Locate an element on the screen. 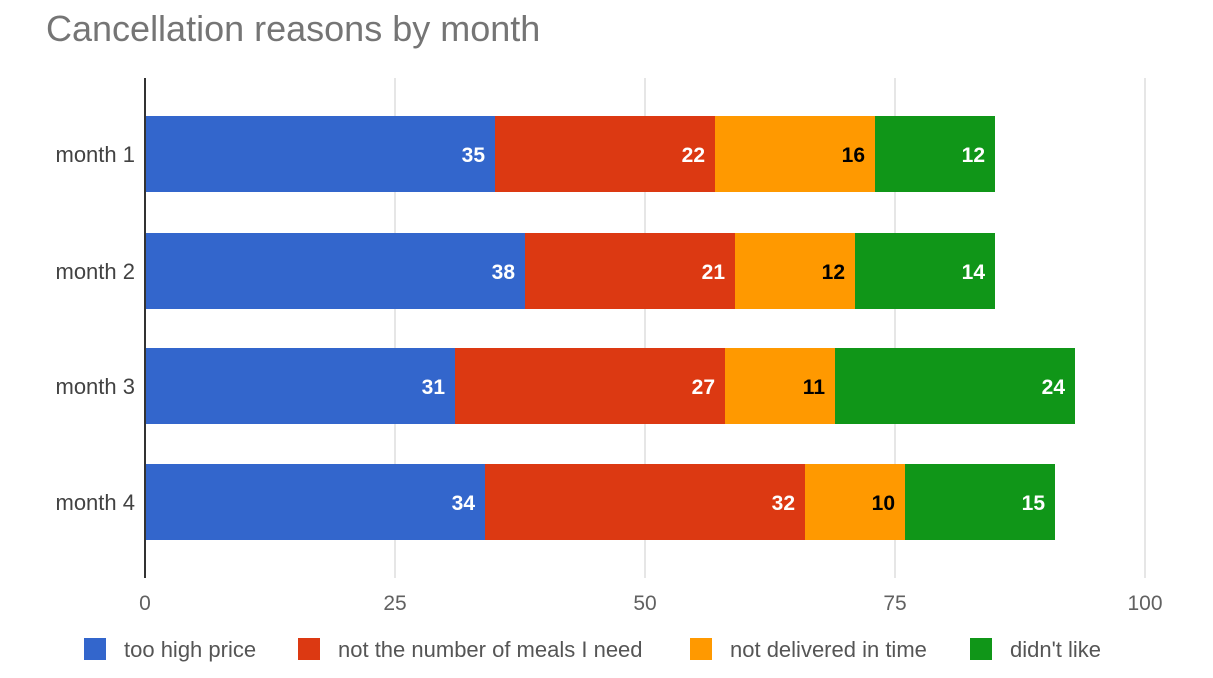 The height and width of the screenshot is (678, 1213). data-label-2-2: 21 is located at coordinates (714, 272).